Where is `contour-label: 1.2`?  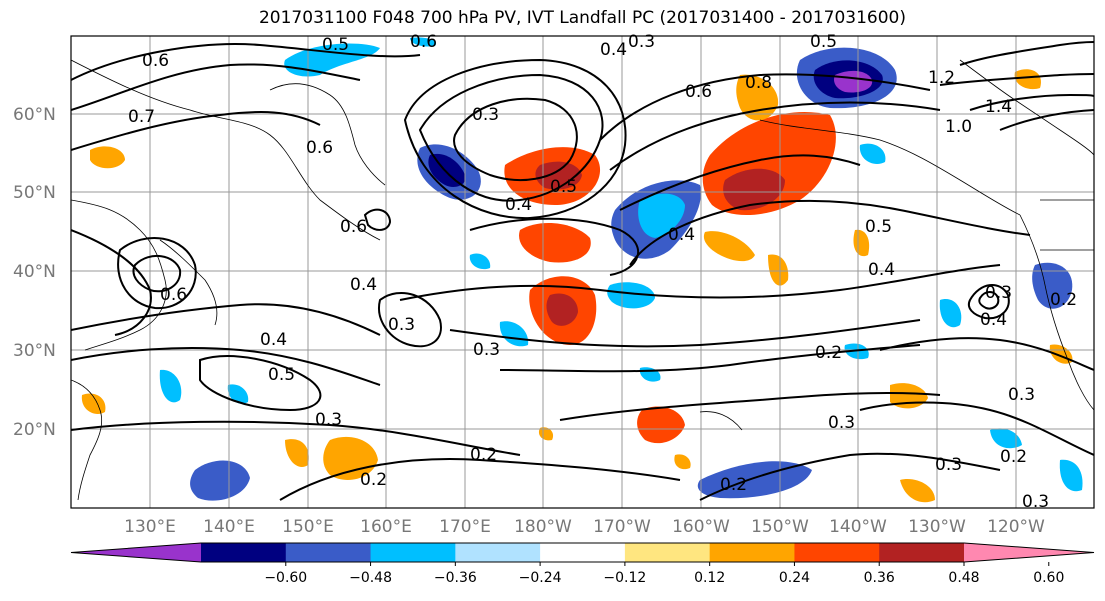
contour-label: 1.2 is located at coordinates (941, 78).